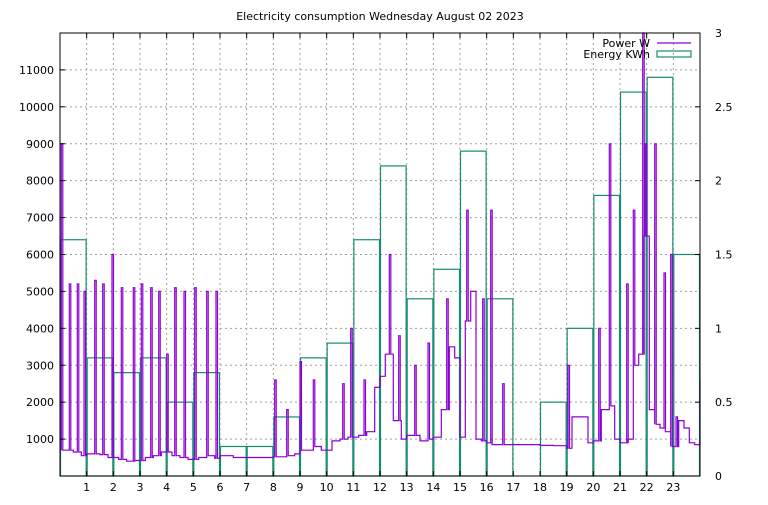 The image size is (768, 505). I want to click on x-tick-label: 23, so click(673, 487).